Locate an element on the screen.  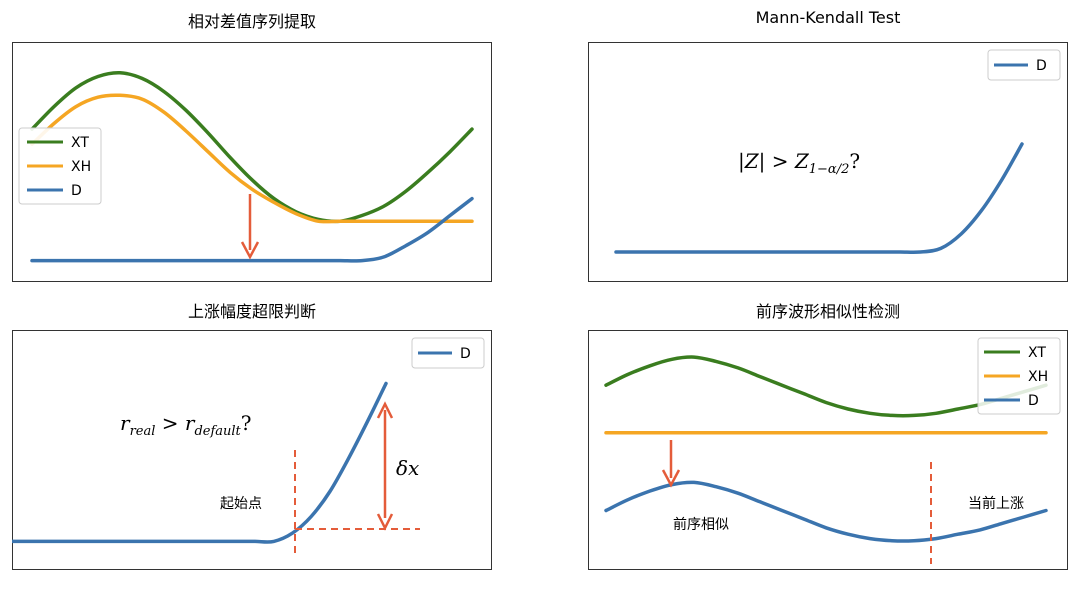
threshold-qmark: ? is located at coordinates (246, 423).